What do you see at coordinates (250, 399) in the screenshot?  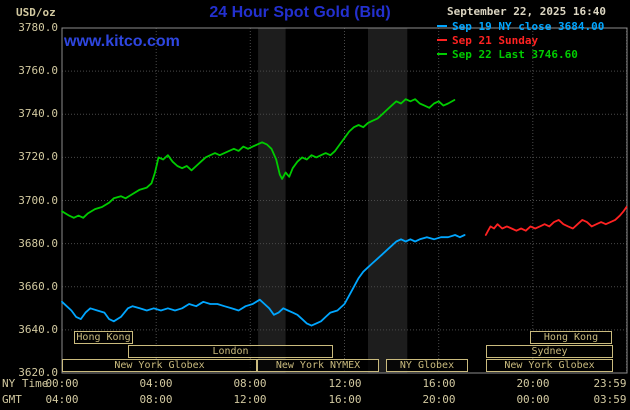 I see `x-tick-label-gmt: 12:00` at bounding box center [250, 399].